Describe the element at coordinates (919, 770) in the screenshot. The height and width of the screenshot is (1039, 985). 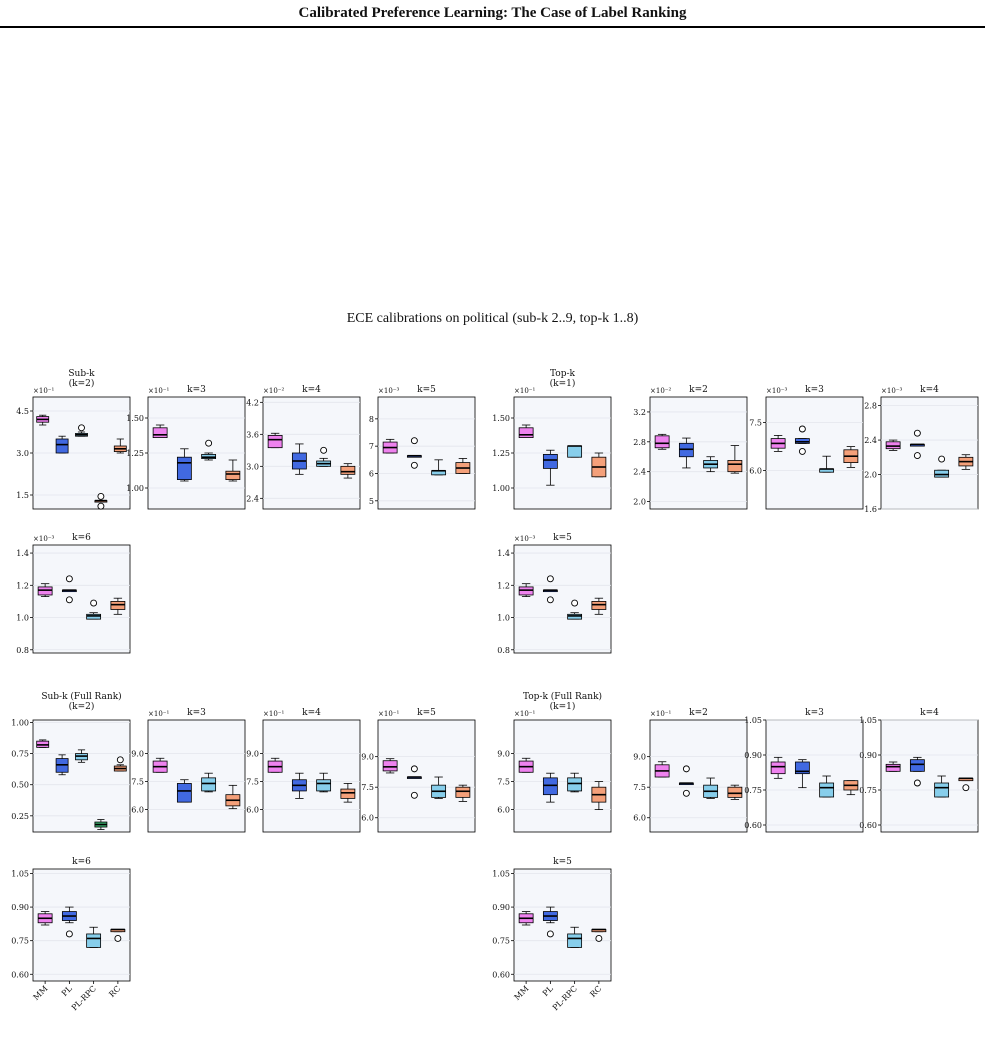
I see `panel-top-full-k4: 0.60 0.75 0.90 1.05 k=4` at that location.